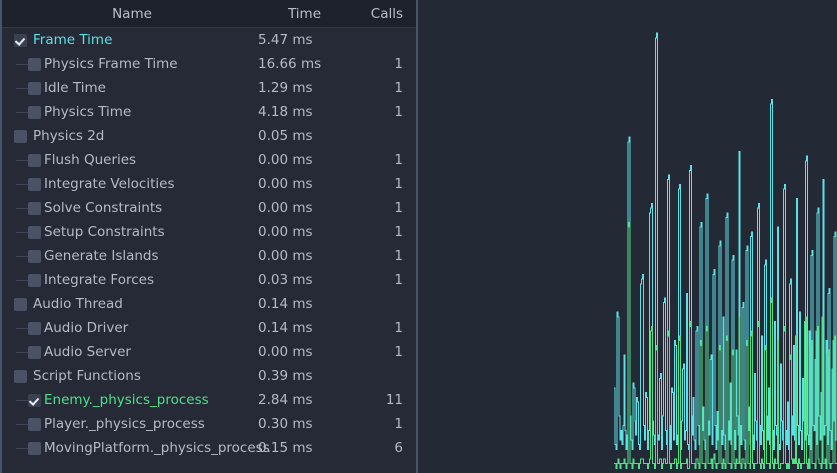  I want to click on metric-calls: 11, so click(394, 400).